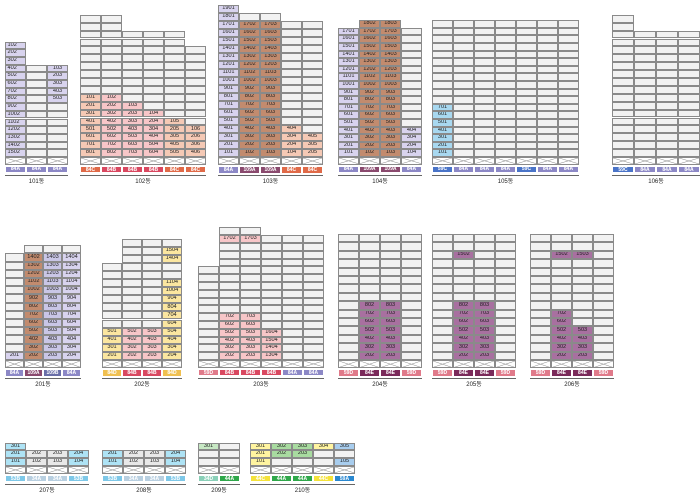  What do you see at coordinates (208, 372) in the screenshot?
I see `unit-type-label: 59D` at bounding box center [208, 372].